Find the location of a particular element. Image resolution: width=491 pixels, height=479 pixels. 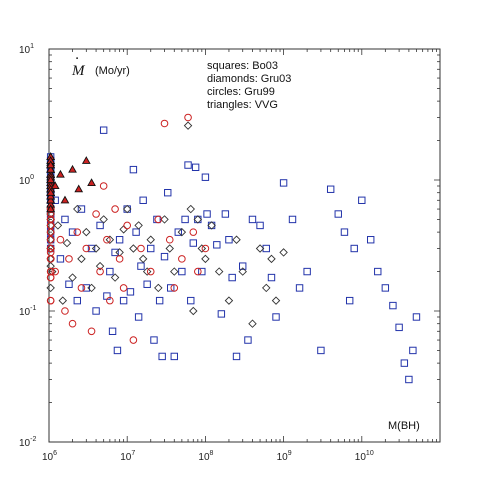

legend-entry-circles: circles: Gru99 is located at coordinates (241, 92).